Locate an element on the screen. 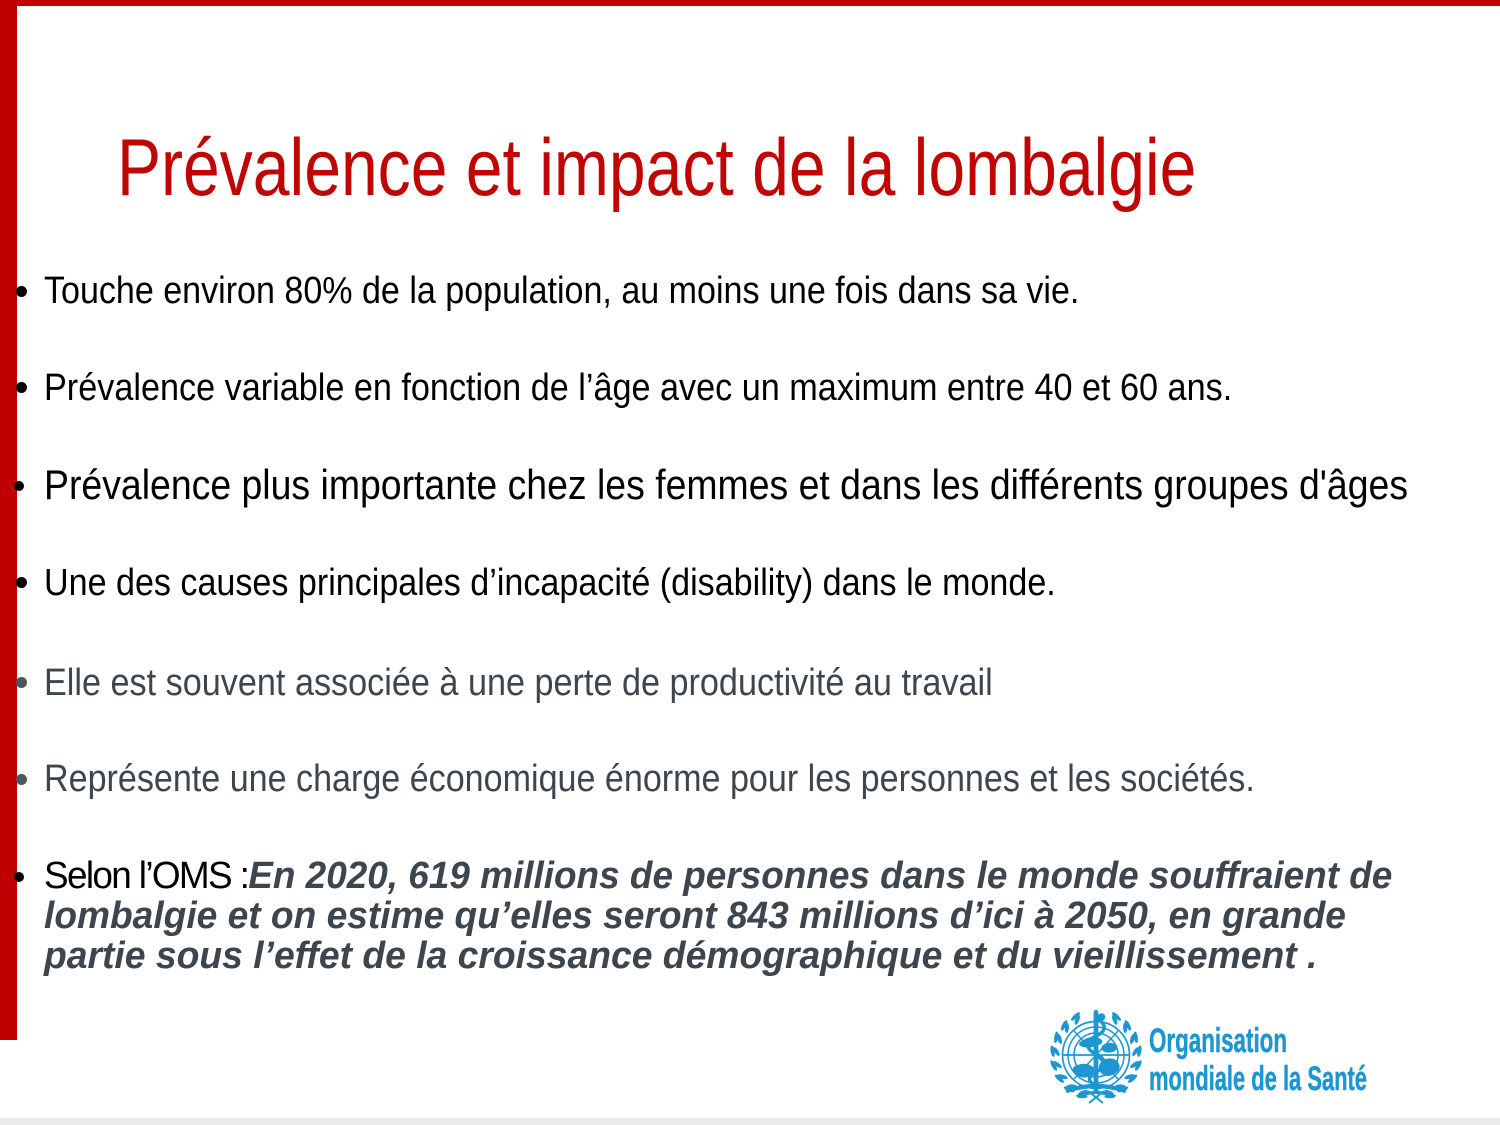 Image resolution: width=1500 pixels, height=1125 pixels. svg-text: Organisation is located at coordinates (1218, 1041).